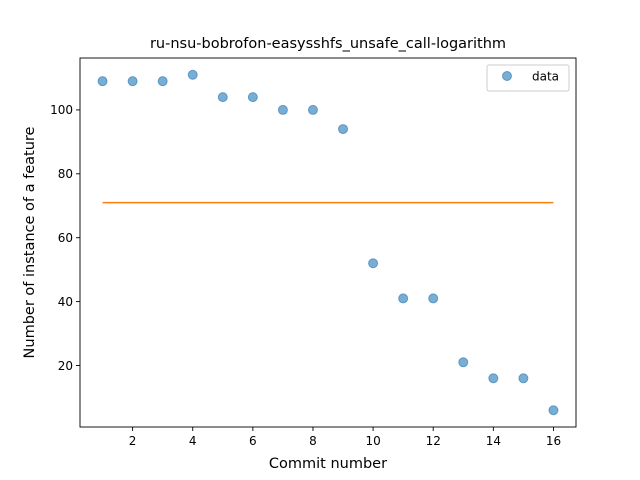  What do you see at coordinates (507, 76) in the screenshot?
I see `legend-marker-data` at bounding box center [507, 76].